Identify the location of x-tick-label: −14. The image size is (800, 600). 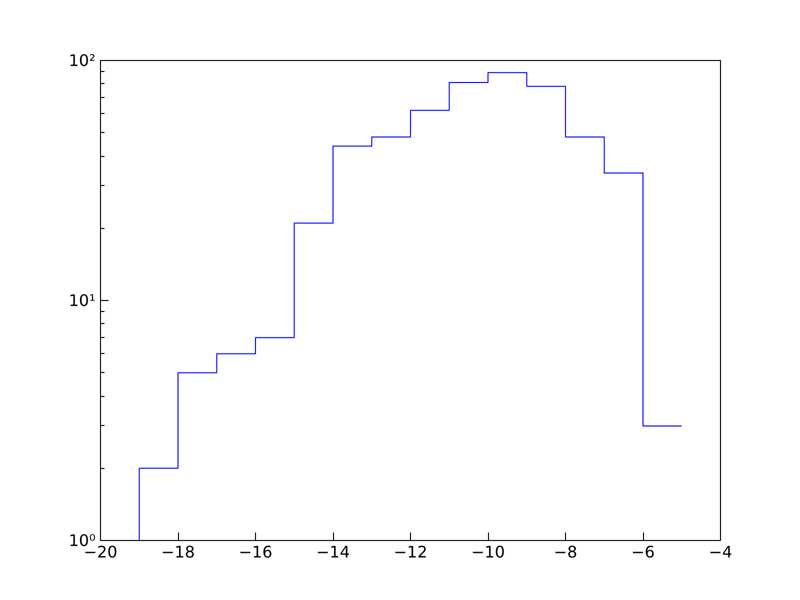
(333, 552).